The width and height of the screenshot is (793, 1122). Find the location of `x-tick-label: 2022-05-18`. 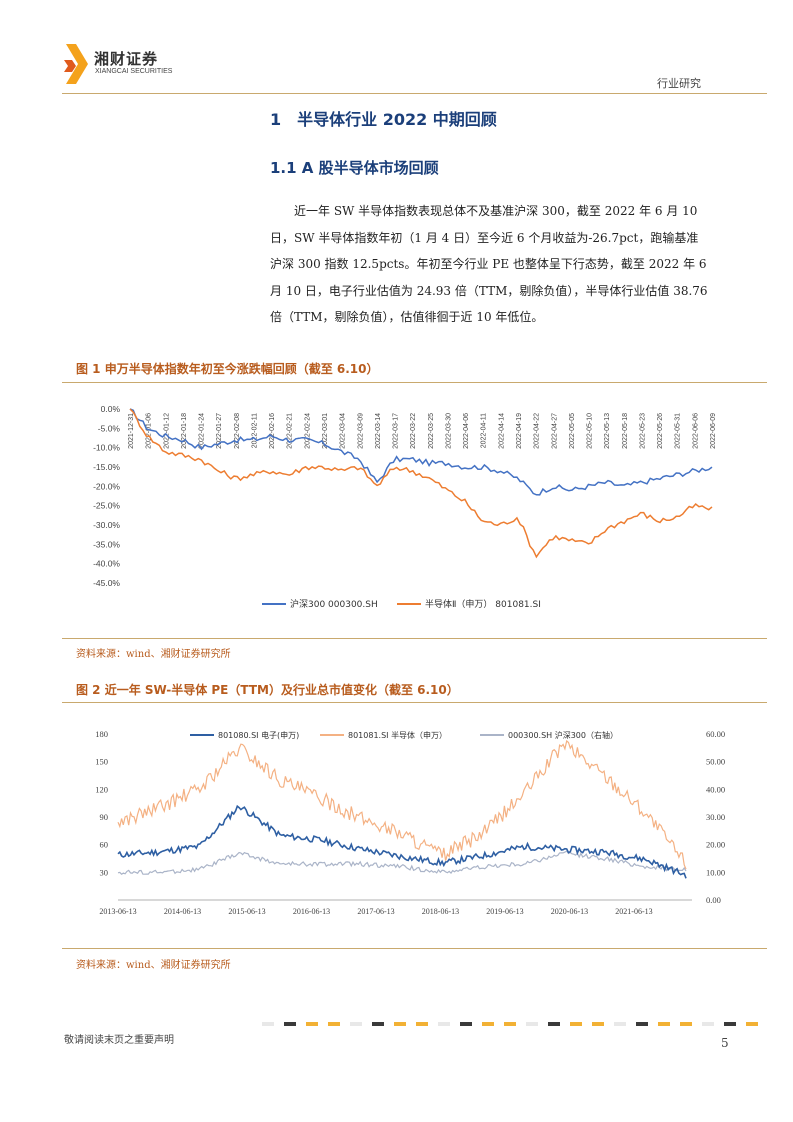

x-tick-label: 2022-05-18 is located at coordinates (625, 431).